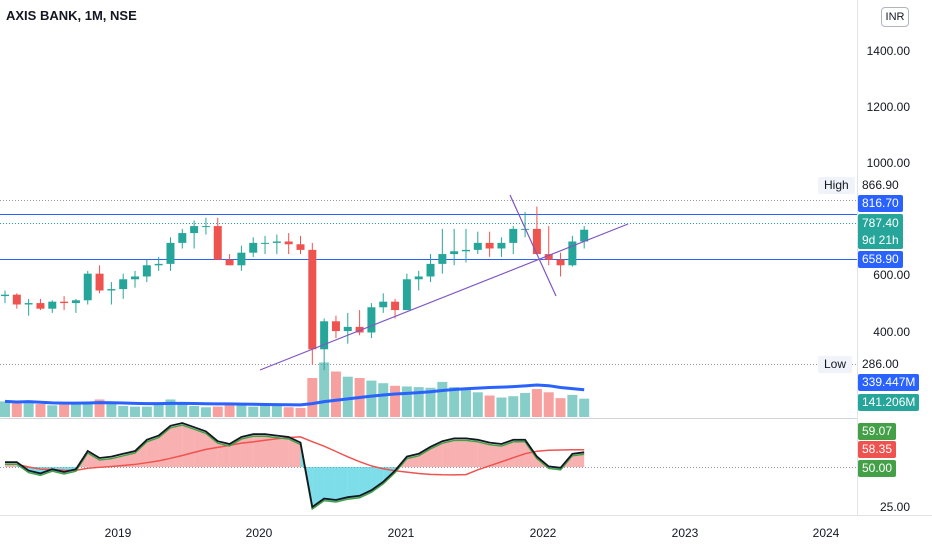  What do you see at coordinates (877, 449) in the screenshot?
I see `indicator-value-b: 58.35` at bounding box center [877, 449].